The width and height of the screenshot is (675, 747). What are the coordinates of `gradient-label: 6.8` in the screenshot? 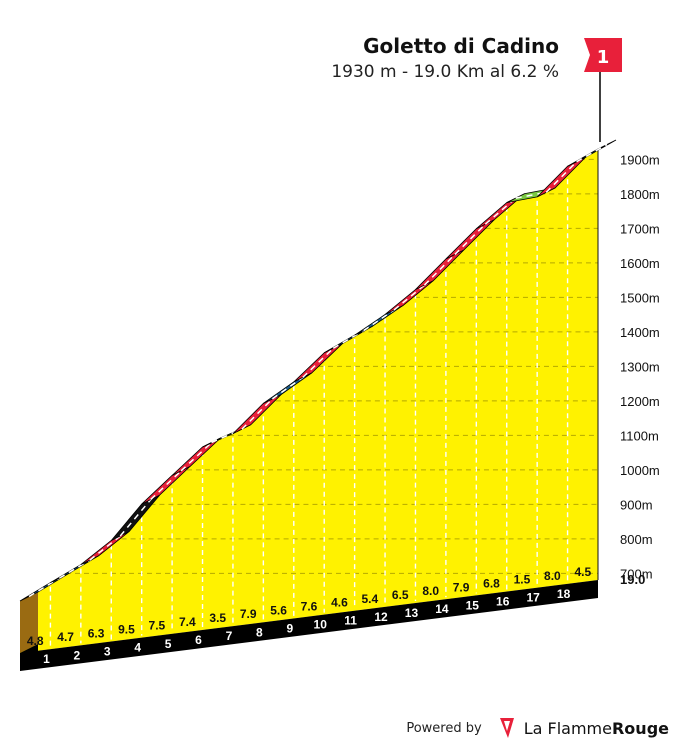 It's located at (491, 583).